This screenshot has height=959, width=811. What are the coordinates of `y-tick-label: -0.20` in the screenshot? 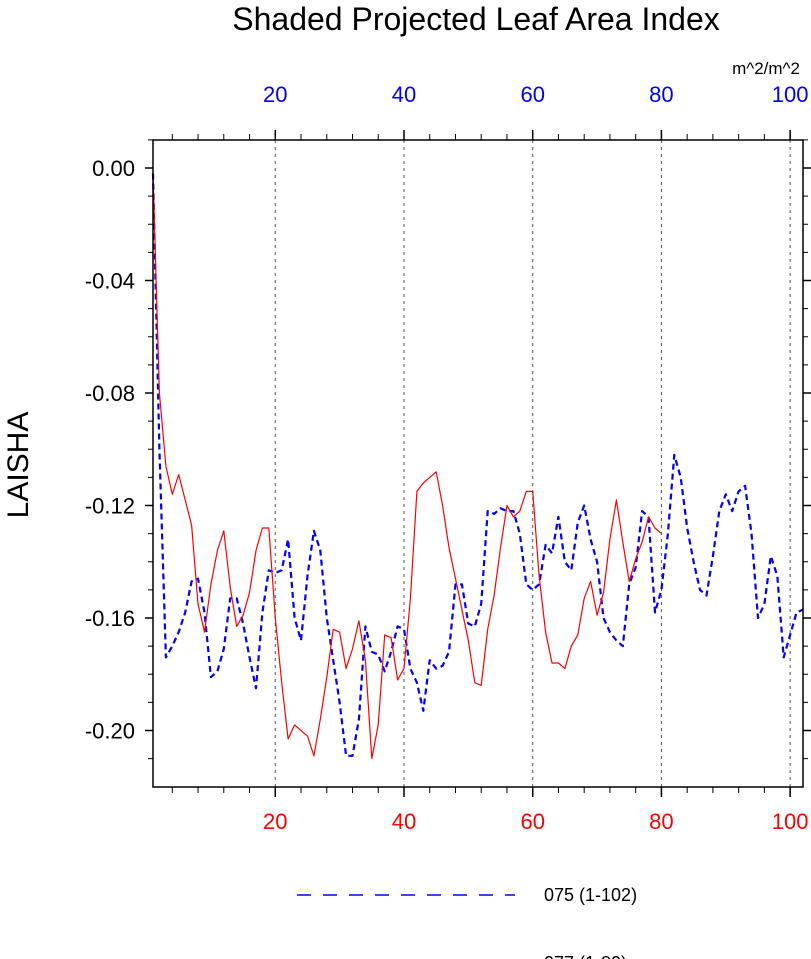 It's located at (110, 731).